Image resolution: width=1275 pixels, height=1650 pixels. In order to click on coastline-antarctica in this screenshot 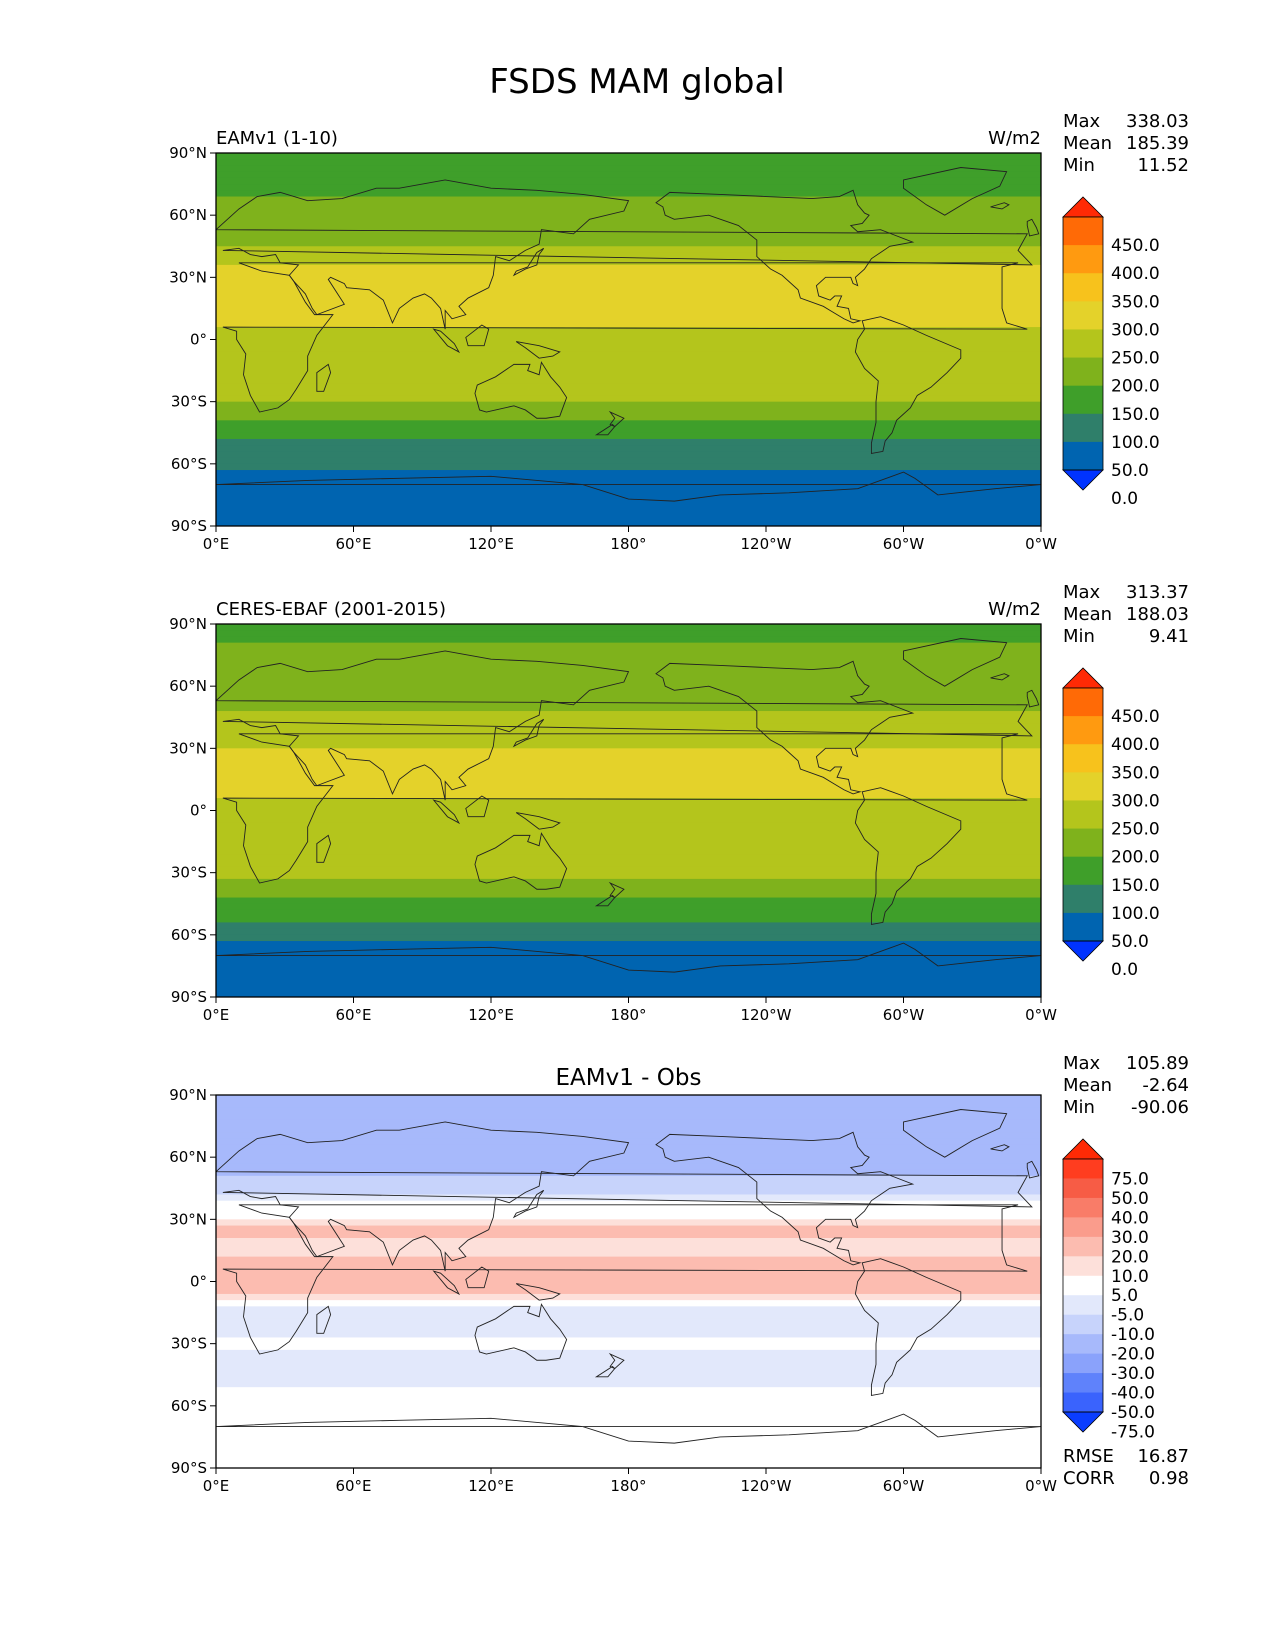, I will do `click(628, 486)`.